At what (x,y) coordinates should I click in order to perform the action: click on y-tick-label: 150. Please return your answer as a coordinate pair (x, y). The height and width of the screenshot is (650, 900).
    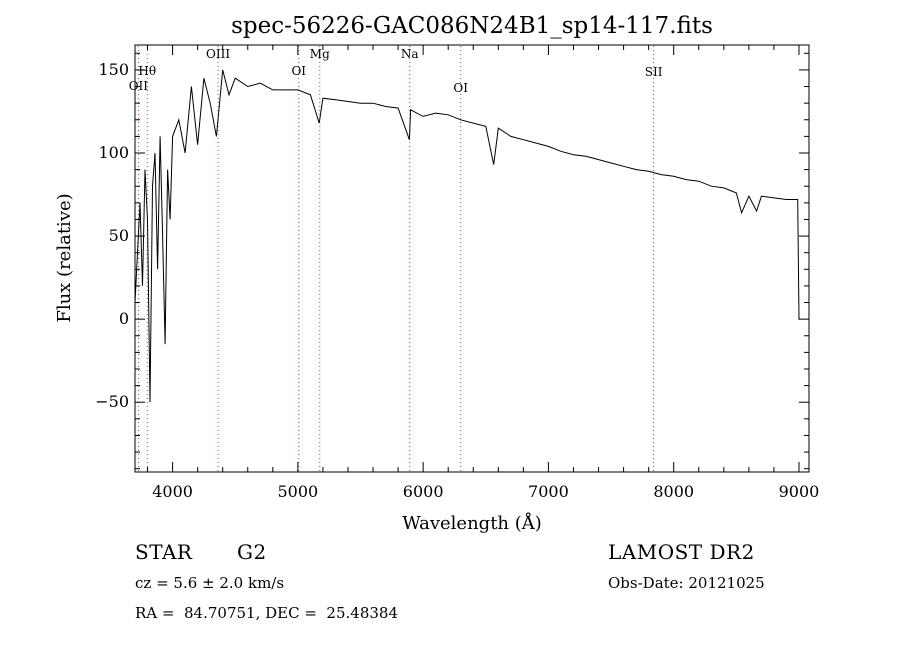
    Looking at the image, I should click on (113, 69).